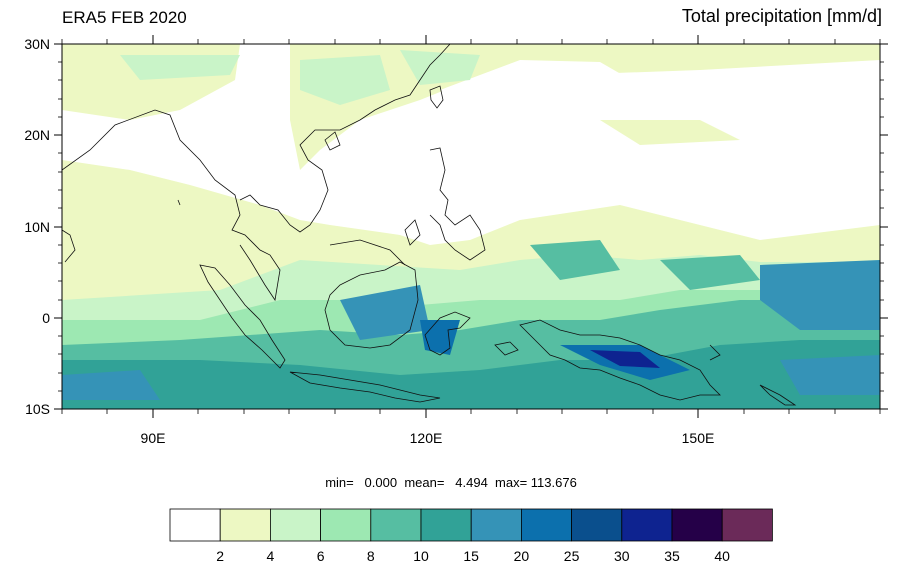 The width and height of the screenshot is (902, 572). What do you see at coordinates (46, 318) in the screenshot?
I see `lat-label-0: 0` at bounding box center [46, 318].